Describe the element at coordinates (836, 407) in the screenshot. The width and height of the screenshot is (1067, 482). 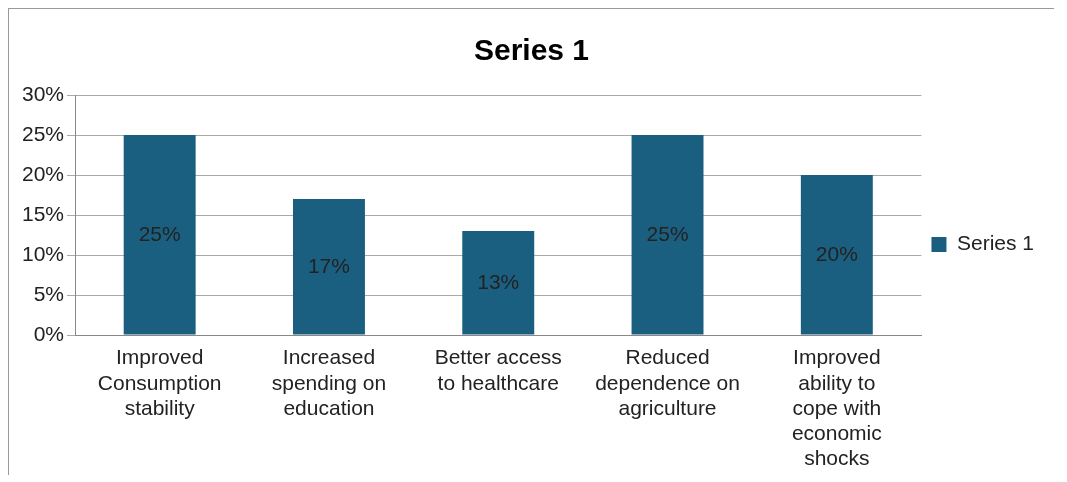
I see `x-tick-label: Improved ability to cope with economic shocks` at that location.